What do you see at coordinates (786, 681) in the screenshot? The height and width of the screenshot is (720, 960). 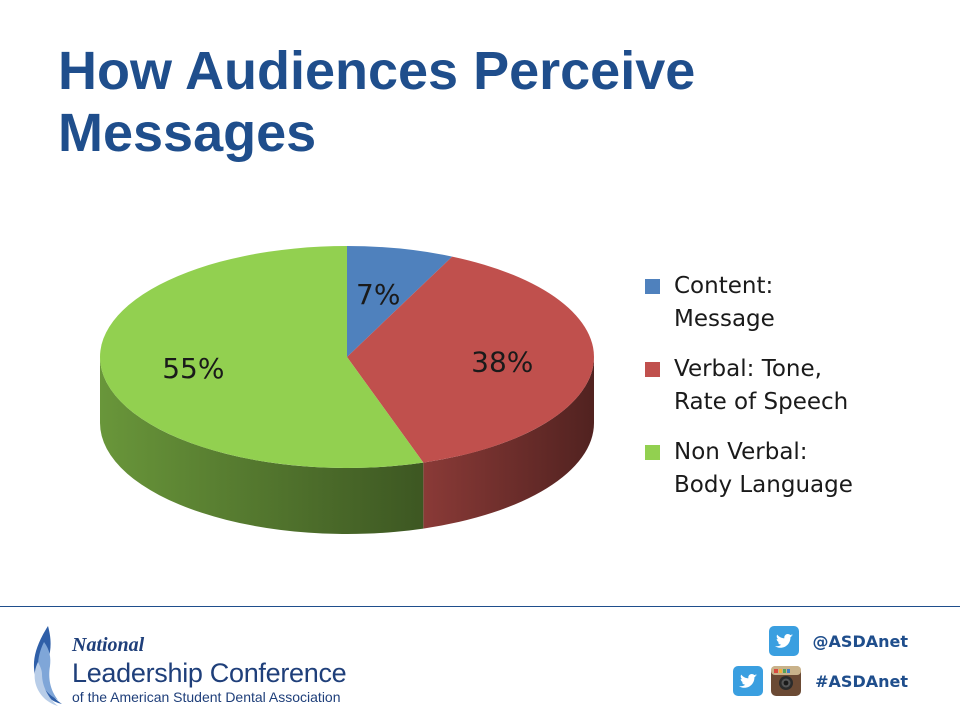 I see `instagram-icon` at bounding box center [786, 681].